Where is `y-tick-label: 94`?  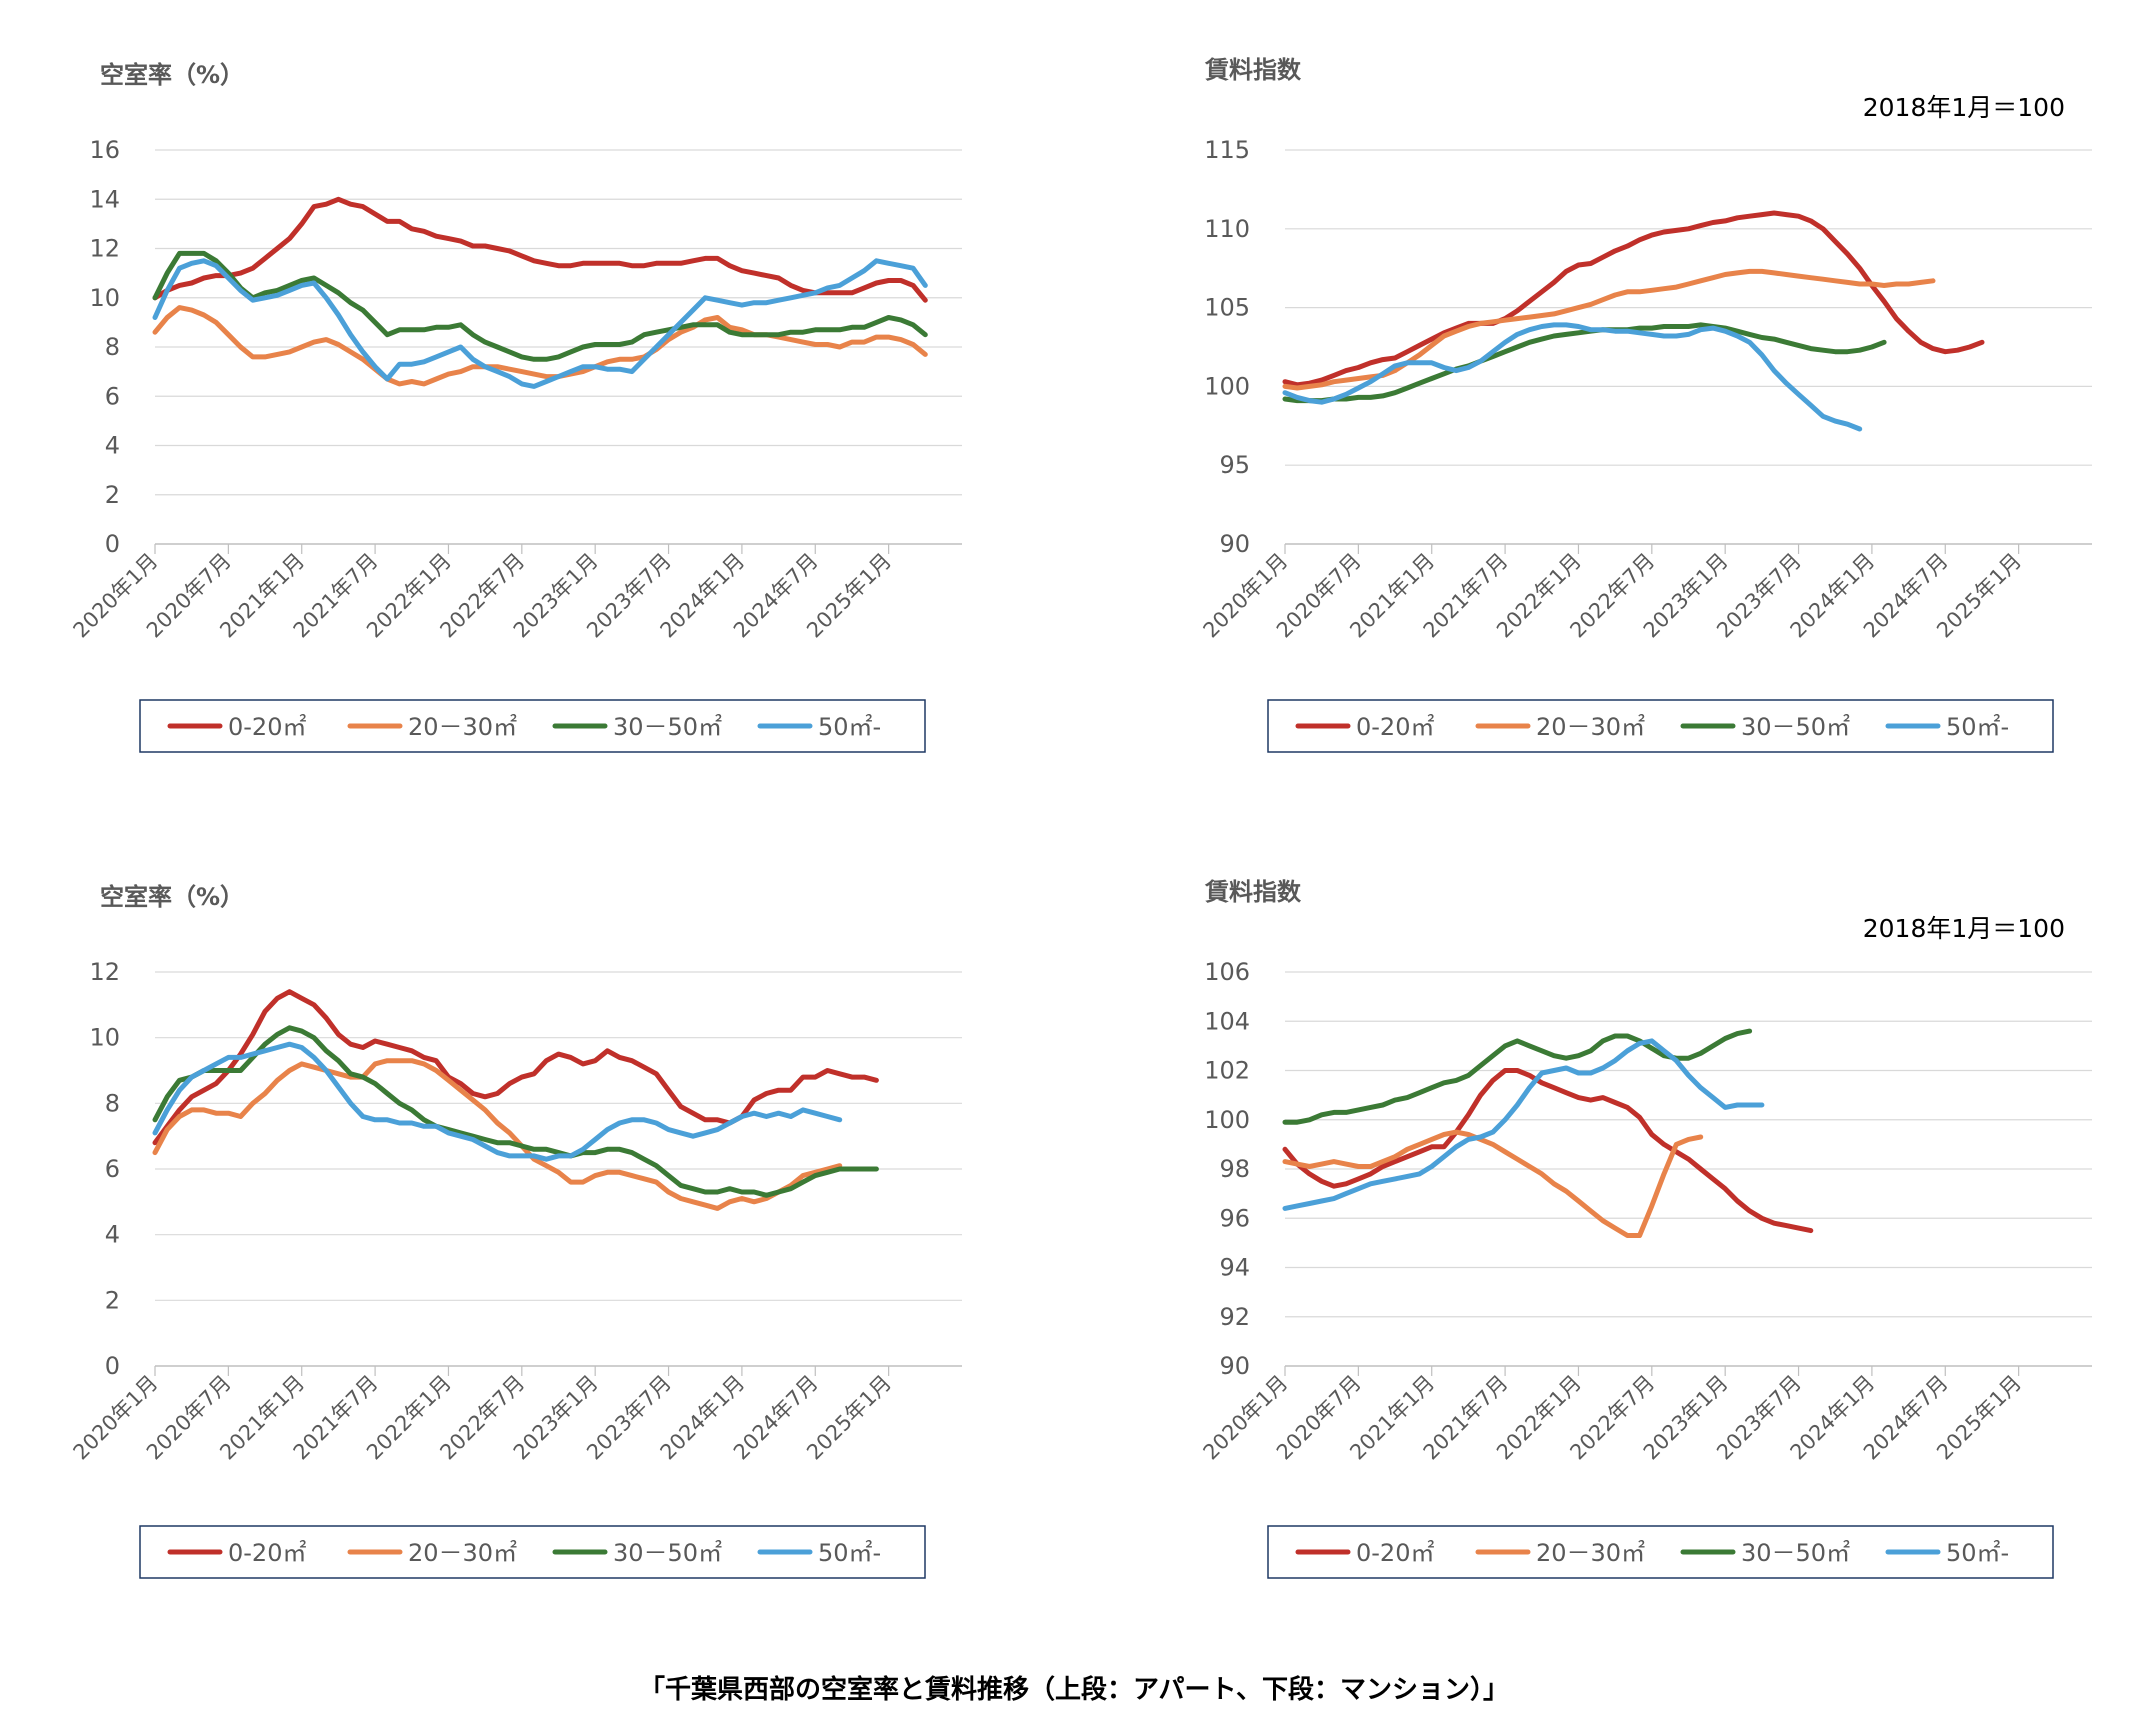 y-tick-label: 94 is located at coordinates (1234, 1268).